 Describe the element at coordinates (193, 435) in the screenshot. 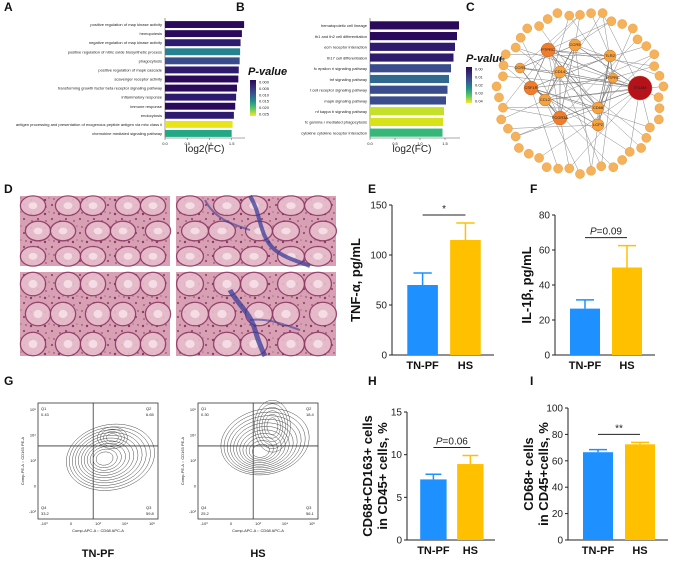

I see `flow-y-tick: 10⁴` at that location.